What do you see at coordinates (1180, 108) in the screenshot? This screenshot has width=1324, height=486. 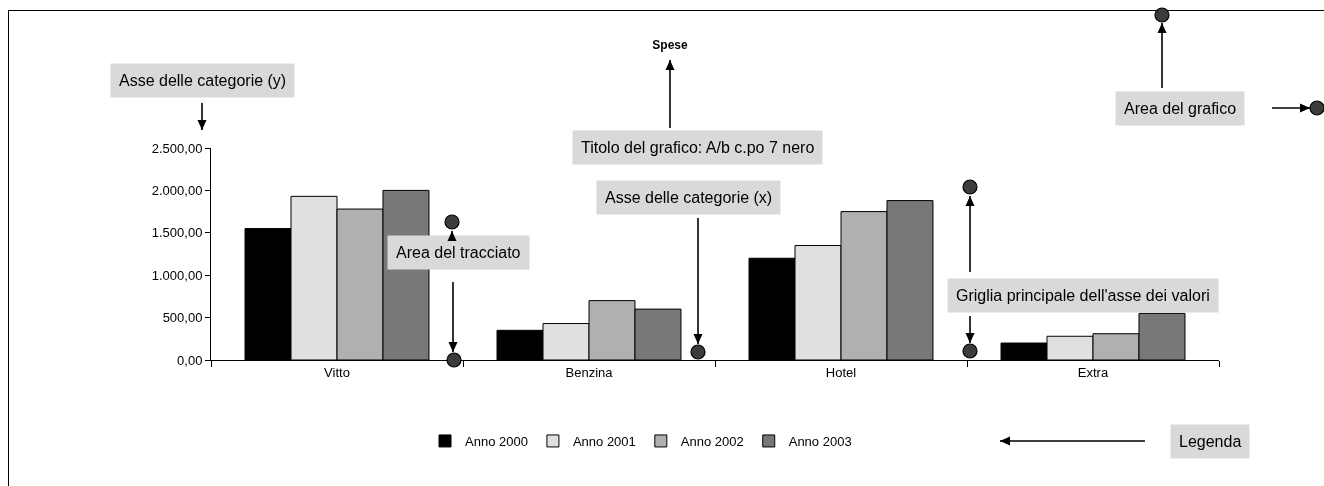 I see `text: Area del grafico` at bounding box center [1180, 108].